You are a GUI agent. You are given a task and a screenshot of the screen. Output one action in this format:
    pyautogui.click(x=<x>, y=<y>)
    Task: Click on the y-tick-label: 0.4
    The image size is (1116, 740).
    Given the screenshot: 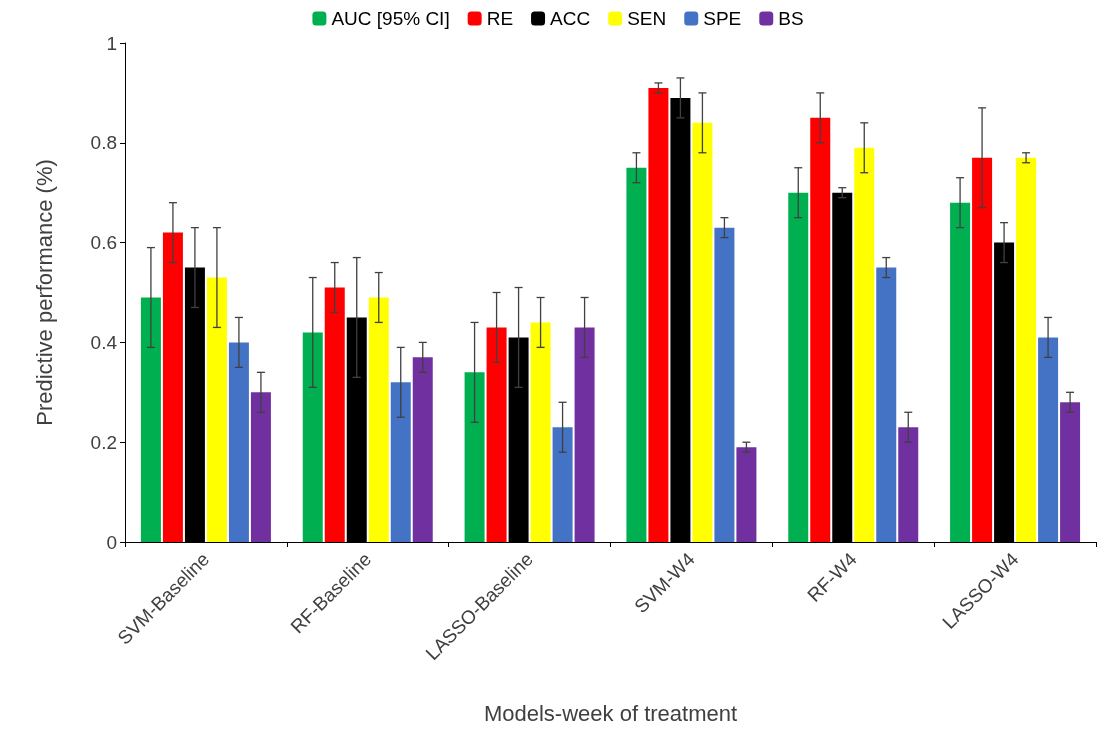 What is the action you would take?
    pyautogui.click(x=104, y=342)
    